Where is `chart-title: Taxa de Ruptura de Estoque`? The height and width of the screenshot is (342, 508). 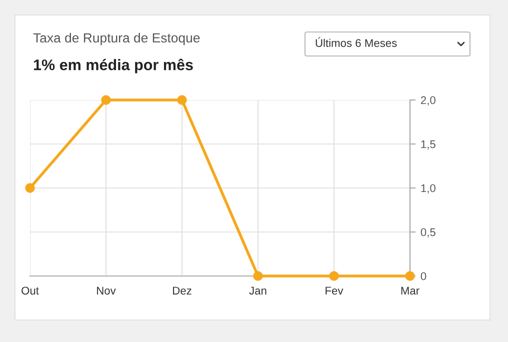 chart-title: Taxa de Ruptura de Estoque is located at coordinates (116, 39).